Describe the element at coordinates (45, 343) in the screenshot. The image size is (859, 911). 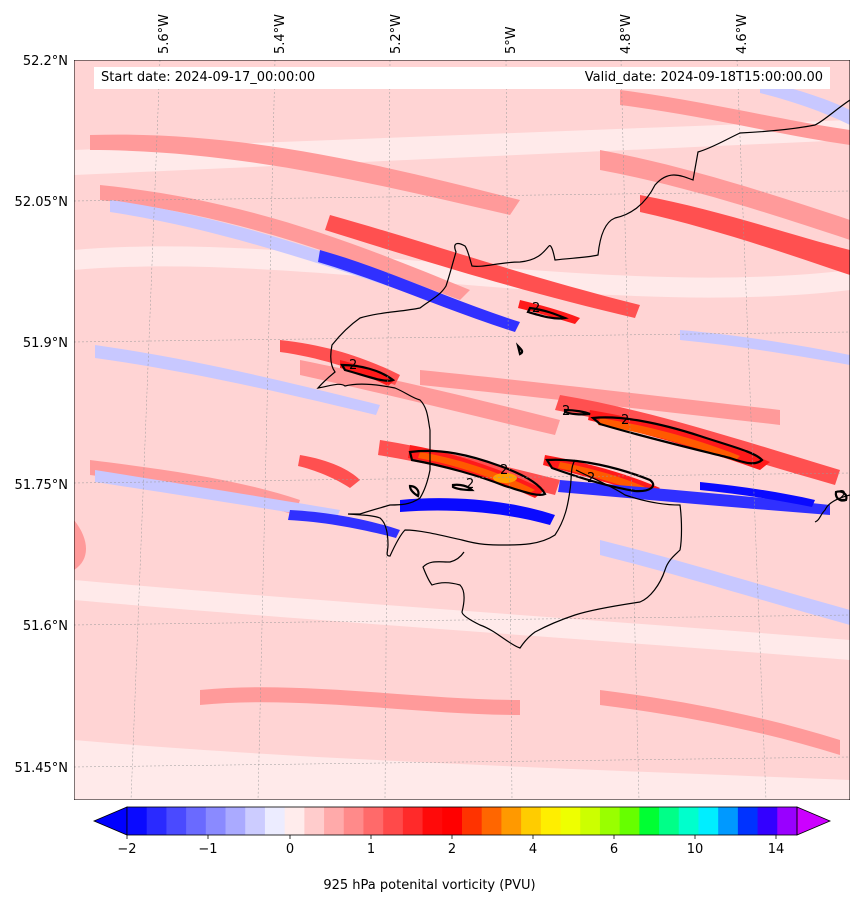
I see `lat-label: 51.9°N` at that location.